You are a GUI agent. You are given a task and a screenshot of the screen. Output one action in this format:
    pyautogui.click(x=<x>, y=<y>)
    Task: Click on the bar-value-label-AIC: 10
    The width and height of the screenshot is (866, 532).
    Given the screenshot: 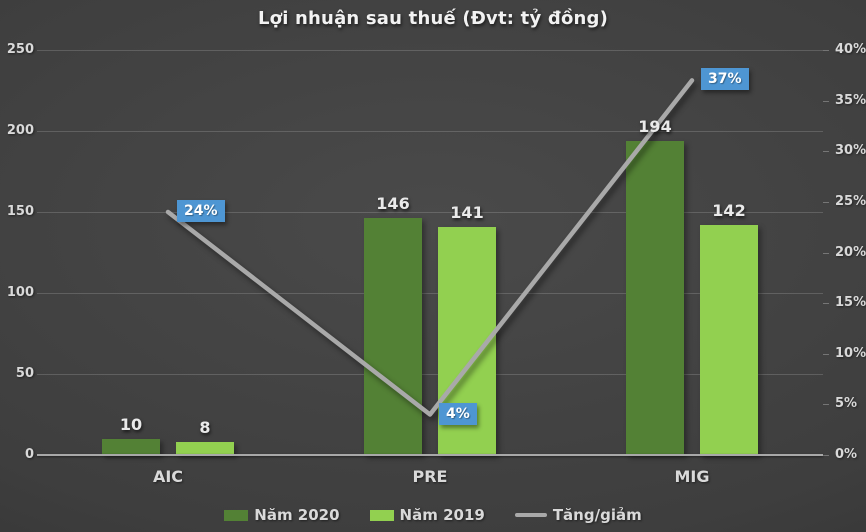 What is the action you would take?
    pyautogui.click(x=131, y=424)
    